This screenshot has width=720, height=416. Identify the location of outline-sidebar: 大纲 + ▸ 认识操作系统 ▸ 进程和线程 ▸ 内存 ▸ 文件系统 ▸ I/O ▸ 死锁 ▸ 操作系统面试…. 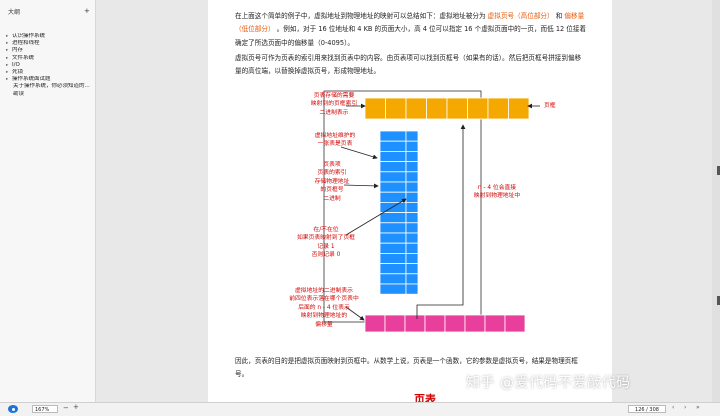
(48, 201).